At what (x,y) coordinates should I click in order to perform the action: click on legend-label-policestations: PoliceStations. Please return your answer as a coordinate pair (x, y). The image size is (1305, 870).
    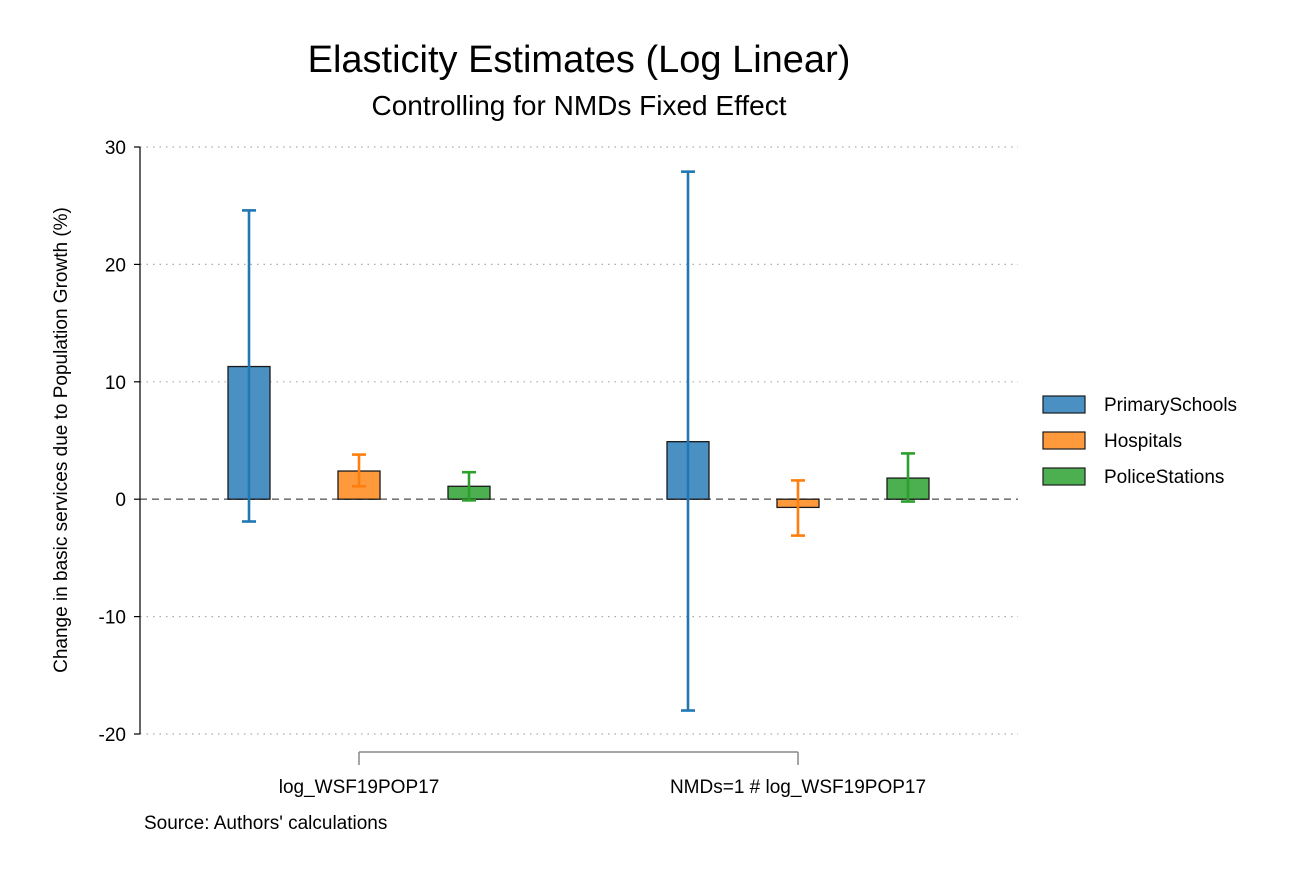
    Looking at the image, I should click on (1164, 477).